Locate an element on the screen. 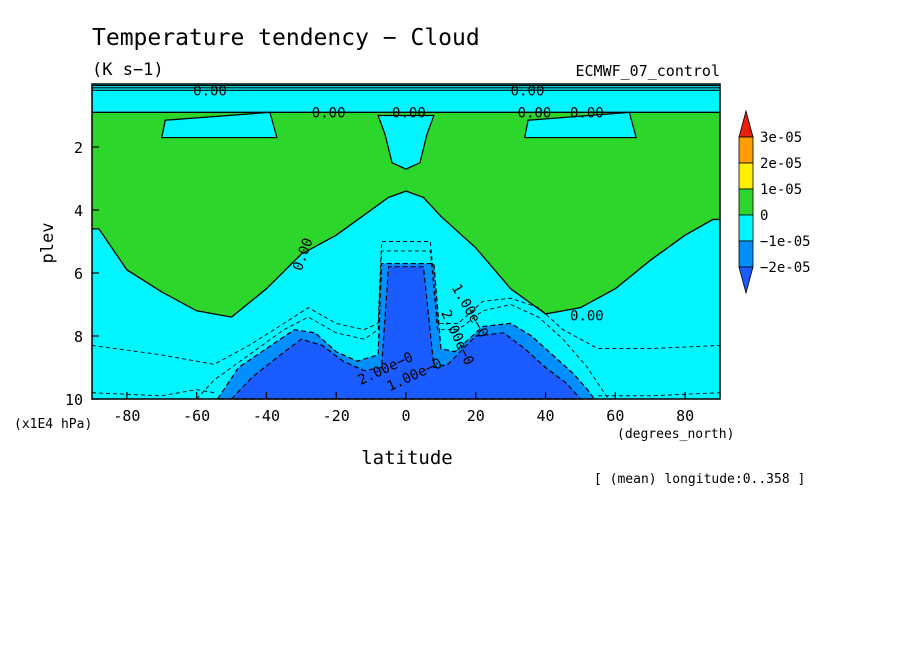 The height and width of the screenshot is (654, 904). x-tick-label: 40 is located at coordinates (546, 416).